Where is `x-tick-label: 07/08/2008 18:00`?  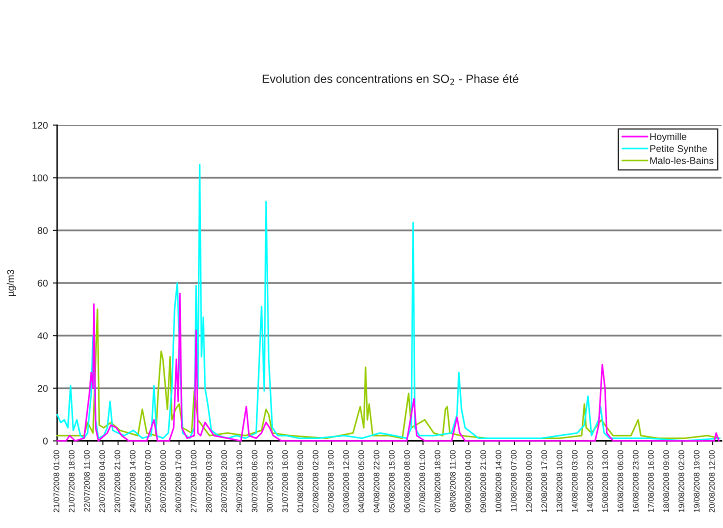 x-tick-label: 07/08/2008 18:00 is located at coordinates (437, 481).